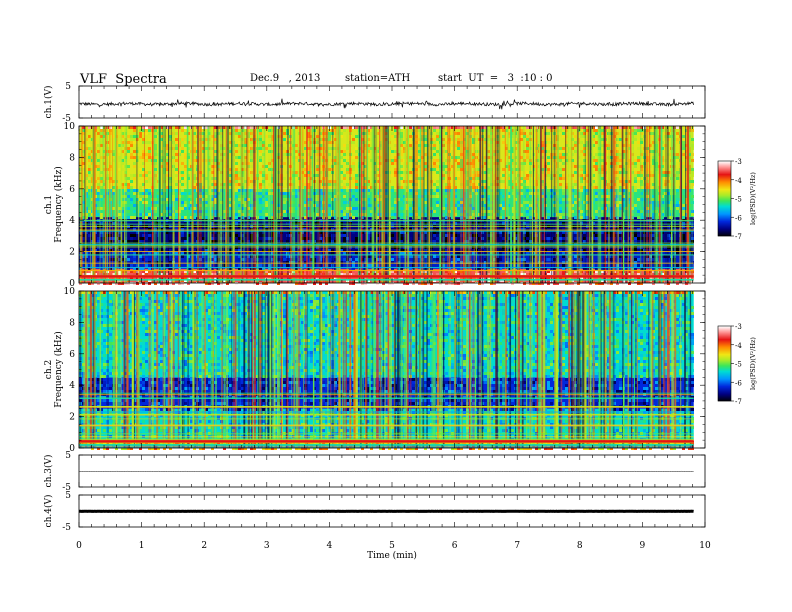  What do you see at coordinates (378, 78) in the screenshot?
I see `station-label: station=ATH` at bounding box center [378, 78].